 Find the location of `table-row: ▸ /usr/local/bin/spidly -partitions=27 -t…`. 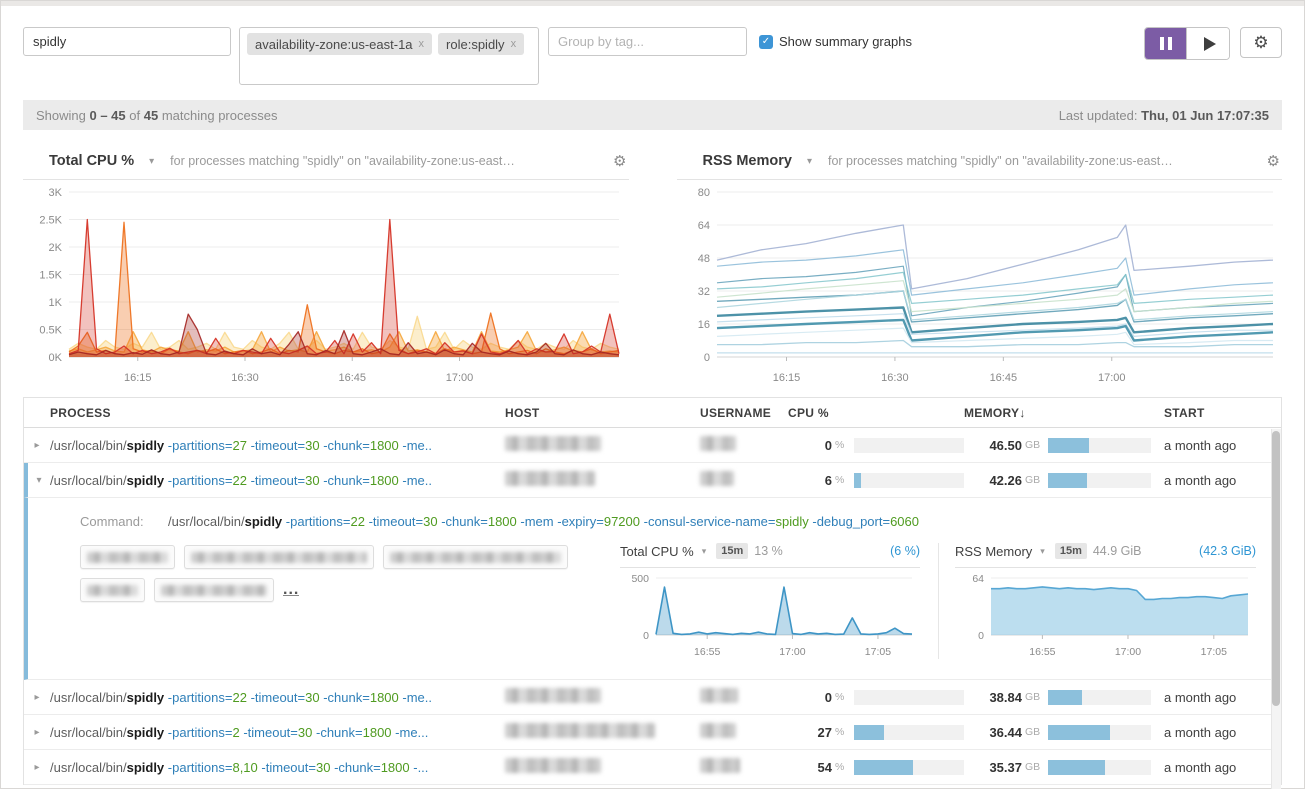

table-row: ▸ /usr/local/bin/spidly -partitions=27 -t… is located at coordinates (652, 445).